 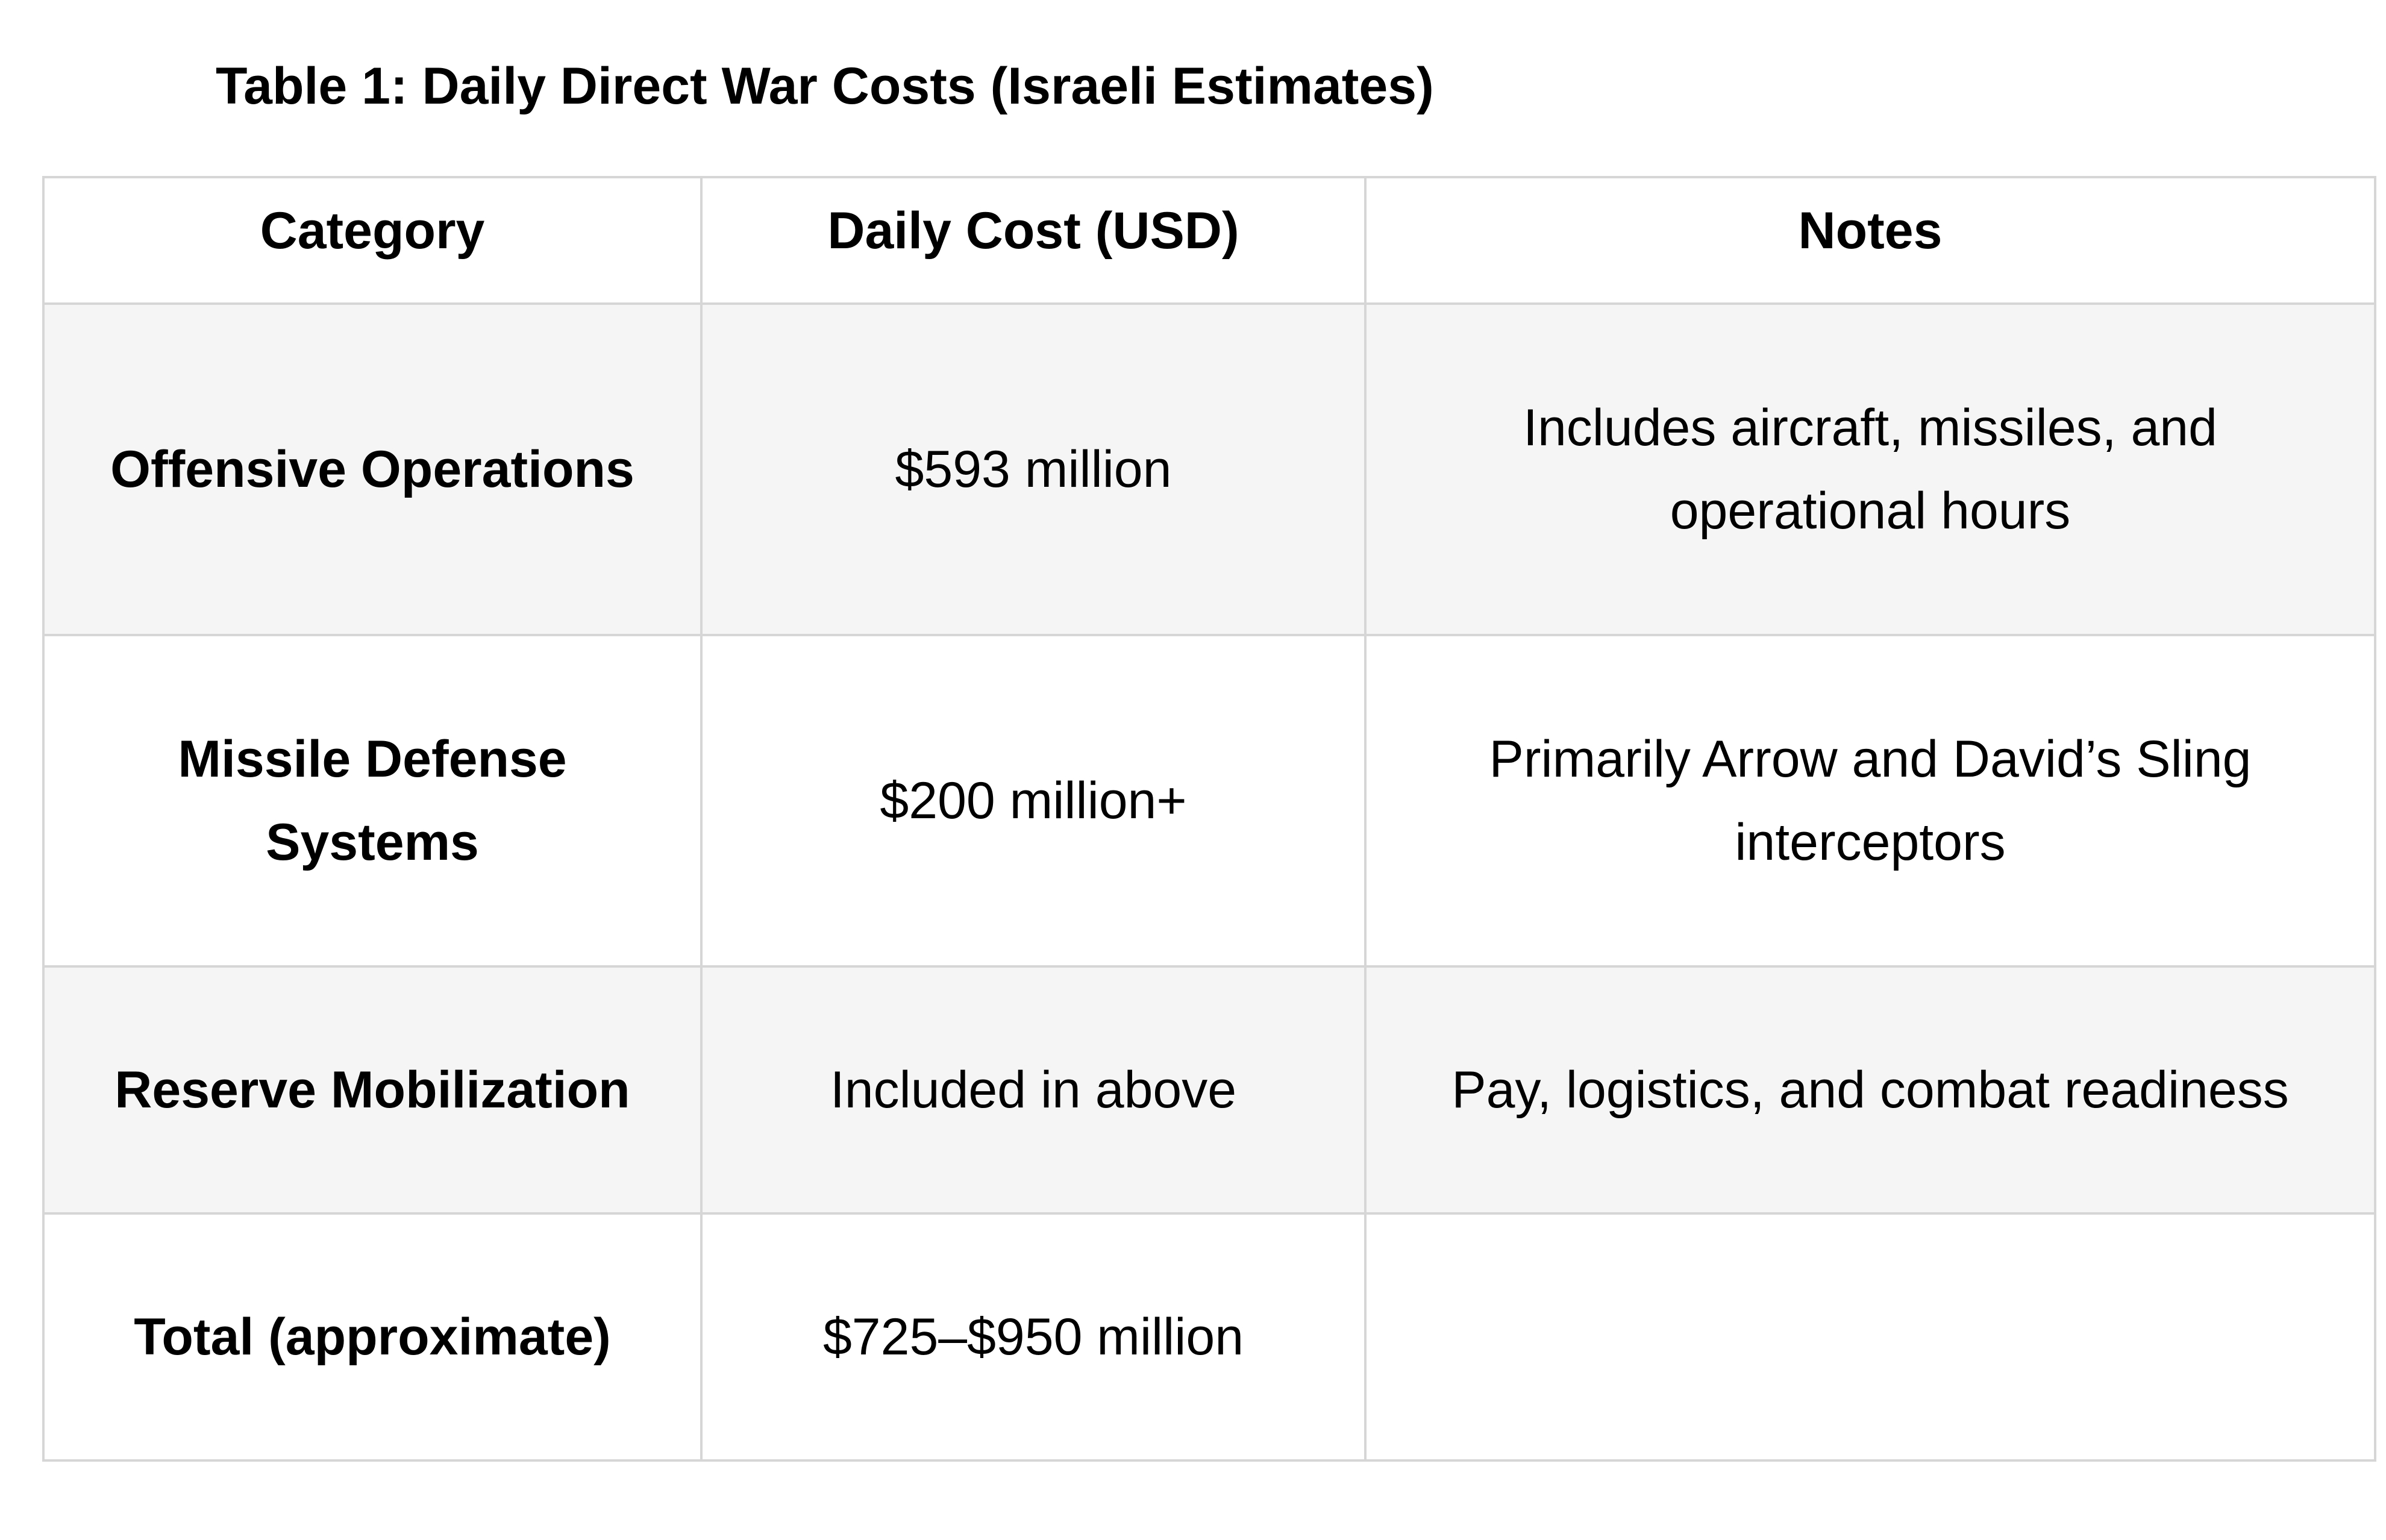 I want to click on category-cell: Total (approximate), so click(x=373, y=1337).